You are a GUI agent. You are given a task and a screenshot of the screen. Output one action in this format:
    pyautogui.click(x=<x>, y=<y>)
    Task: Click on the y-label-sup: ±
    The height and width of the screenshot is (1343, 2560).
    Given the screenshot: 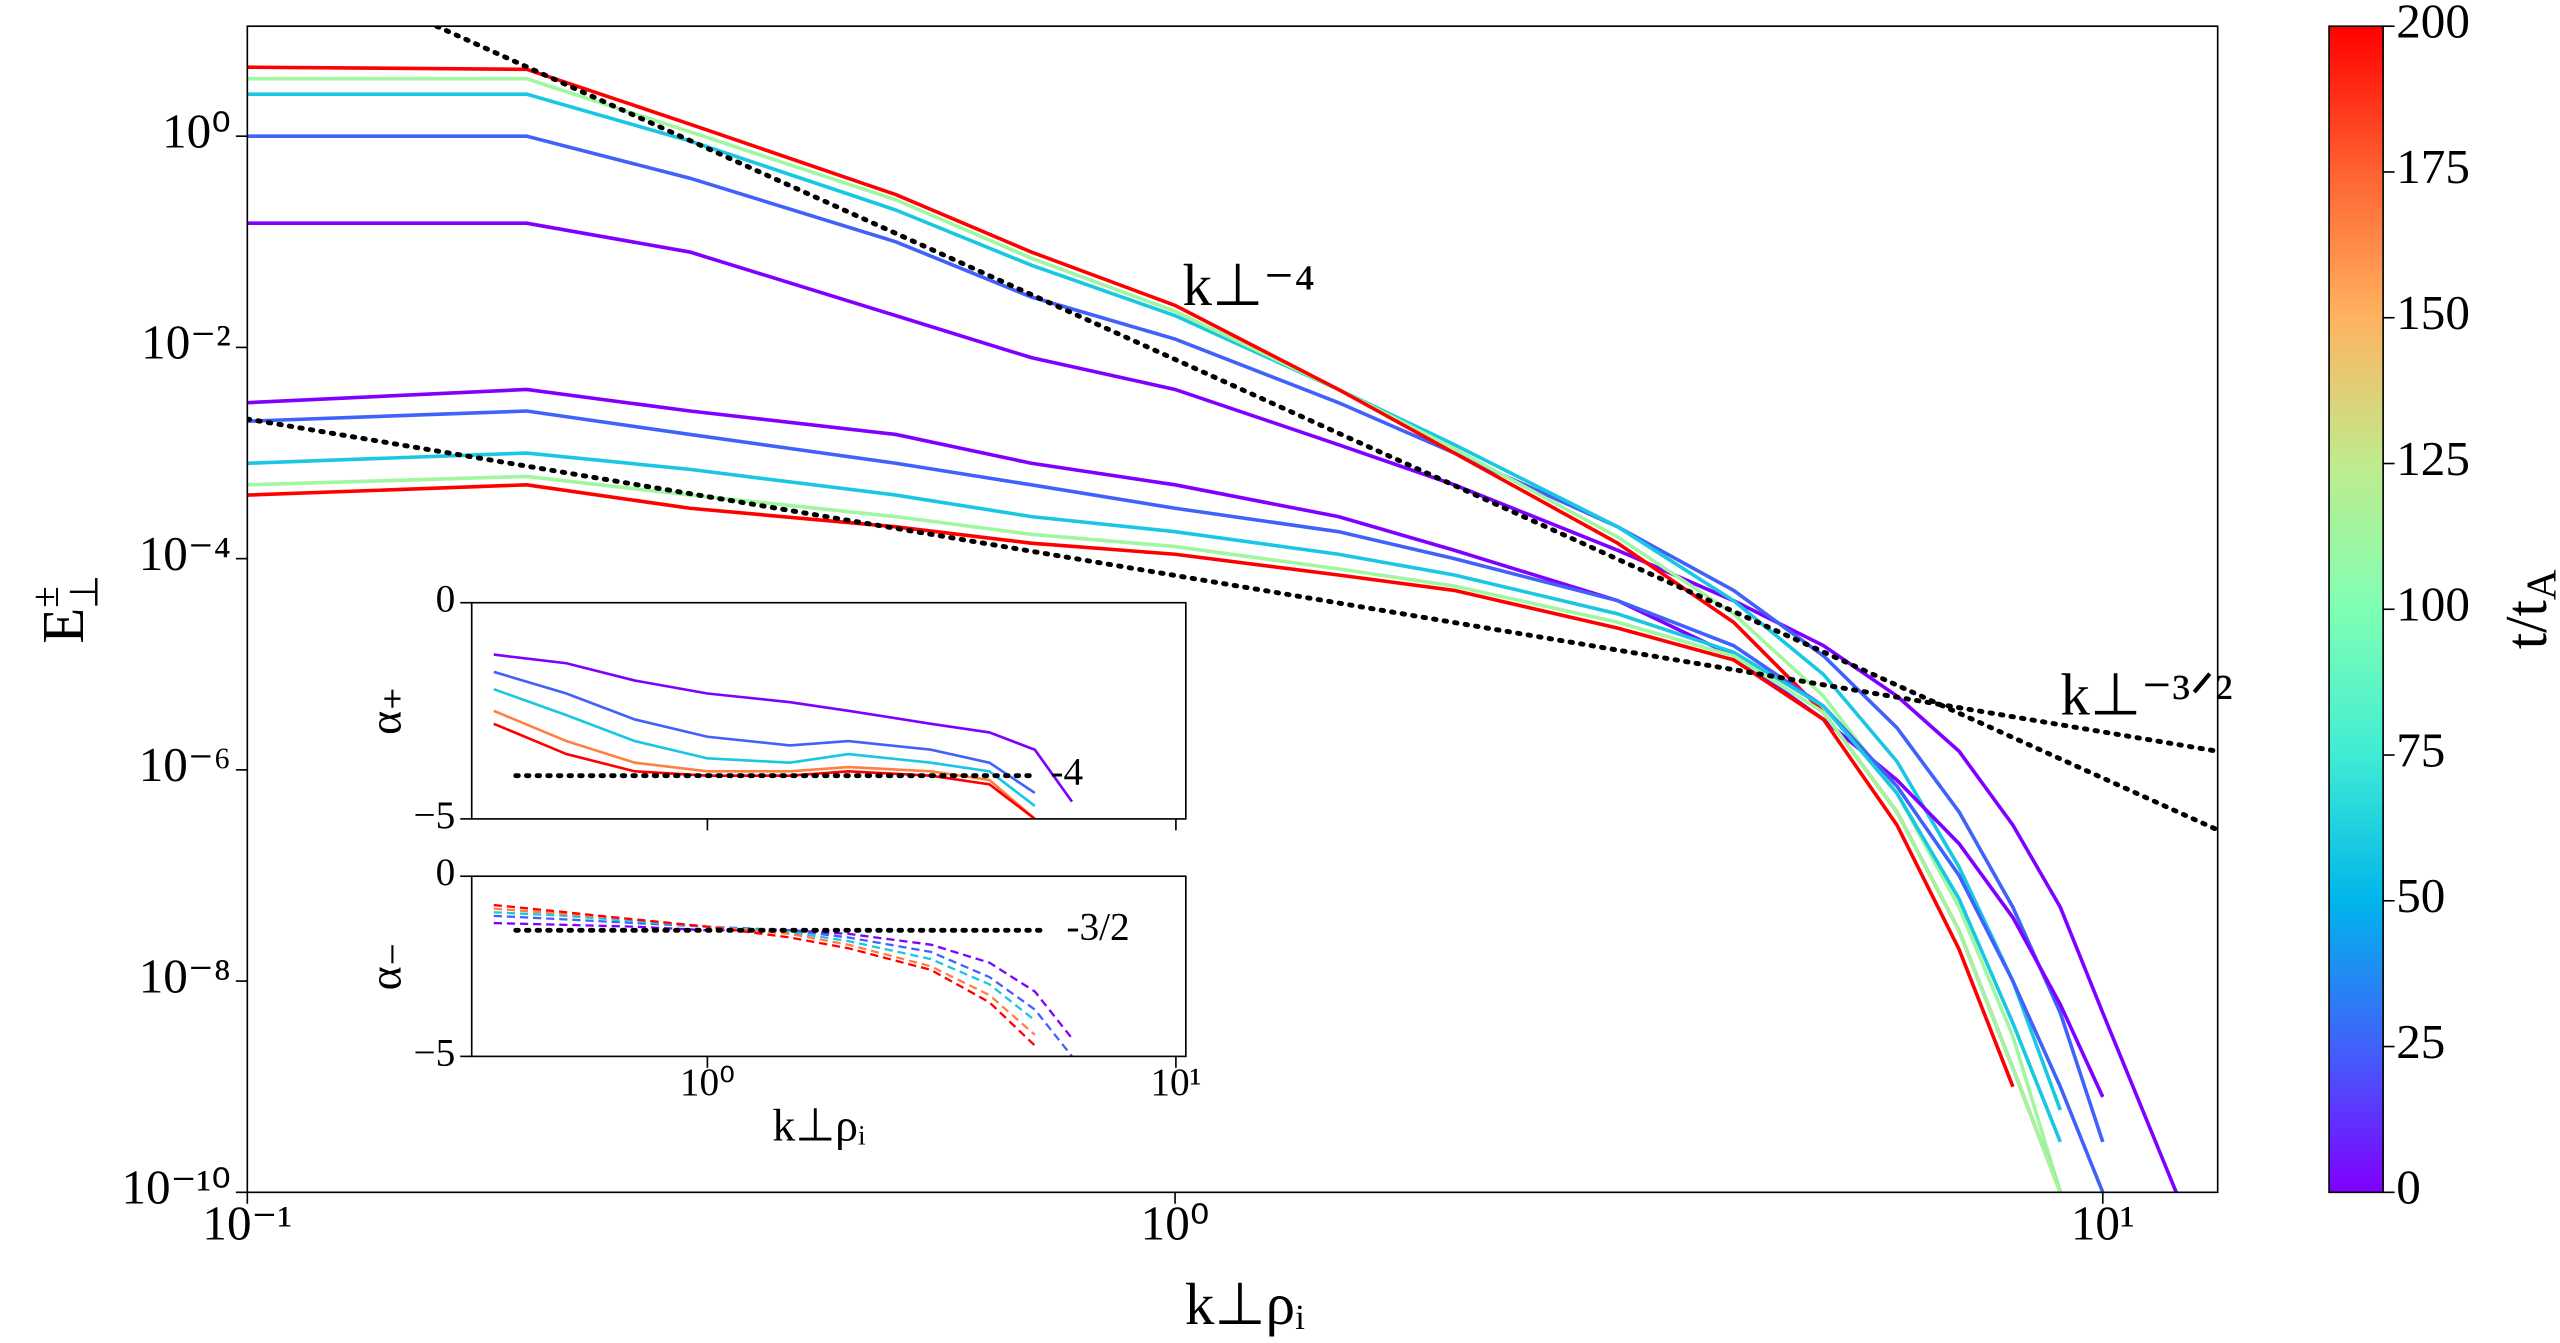 What is the action you would take?
    pyautogui.click(x=45, y=597)
    